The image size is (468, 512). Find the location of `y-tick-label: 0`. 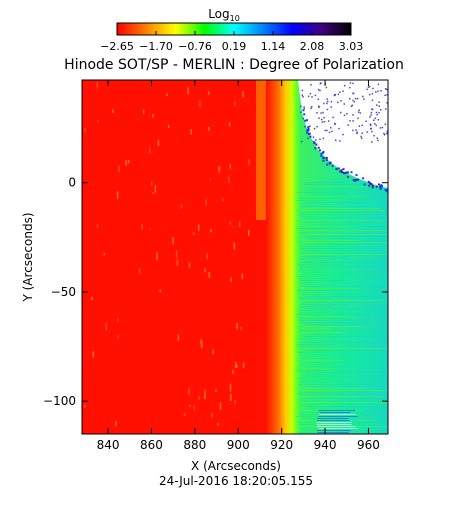

y-tick-label: 0 is located at coordinates (72, 183).